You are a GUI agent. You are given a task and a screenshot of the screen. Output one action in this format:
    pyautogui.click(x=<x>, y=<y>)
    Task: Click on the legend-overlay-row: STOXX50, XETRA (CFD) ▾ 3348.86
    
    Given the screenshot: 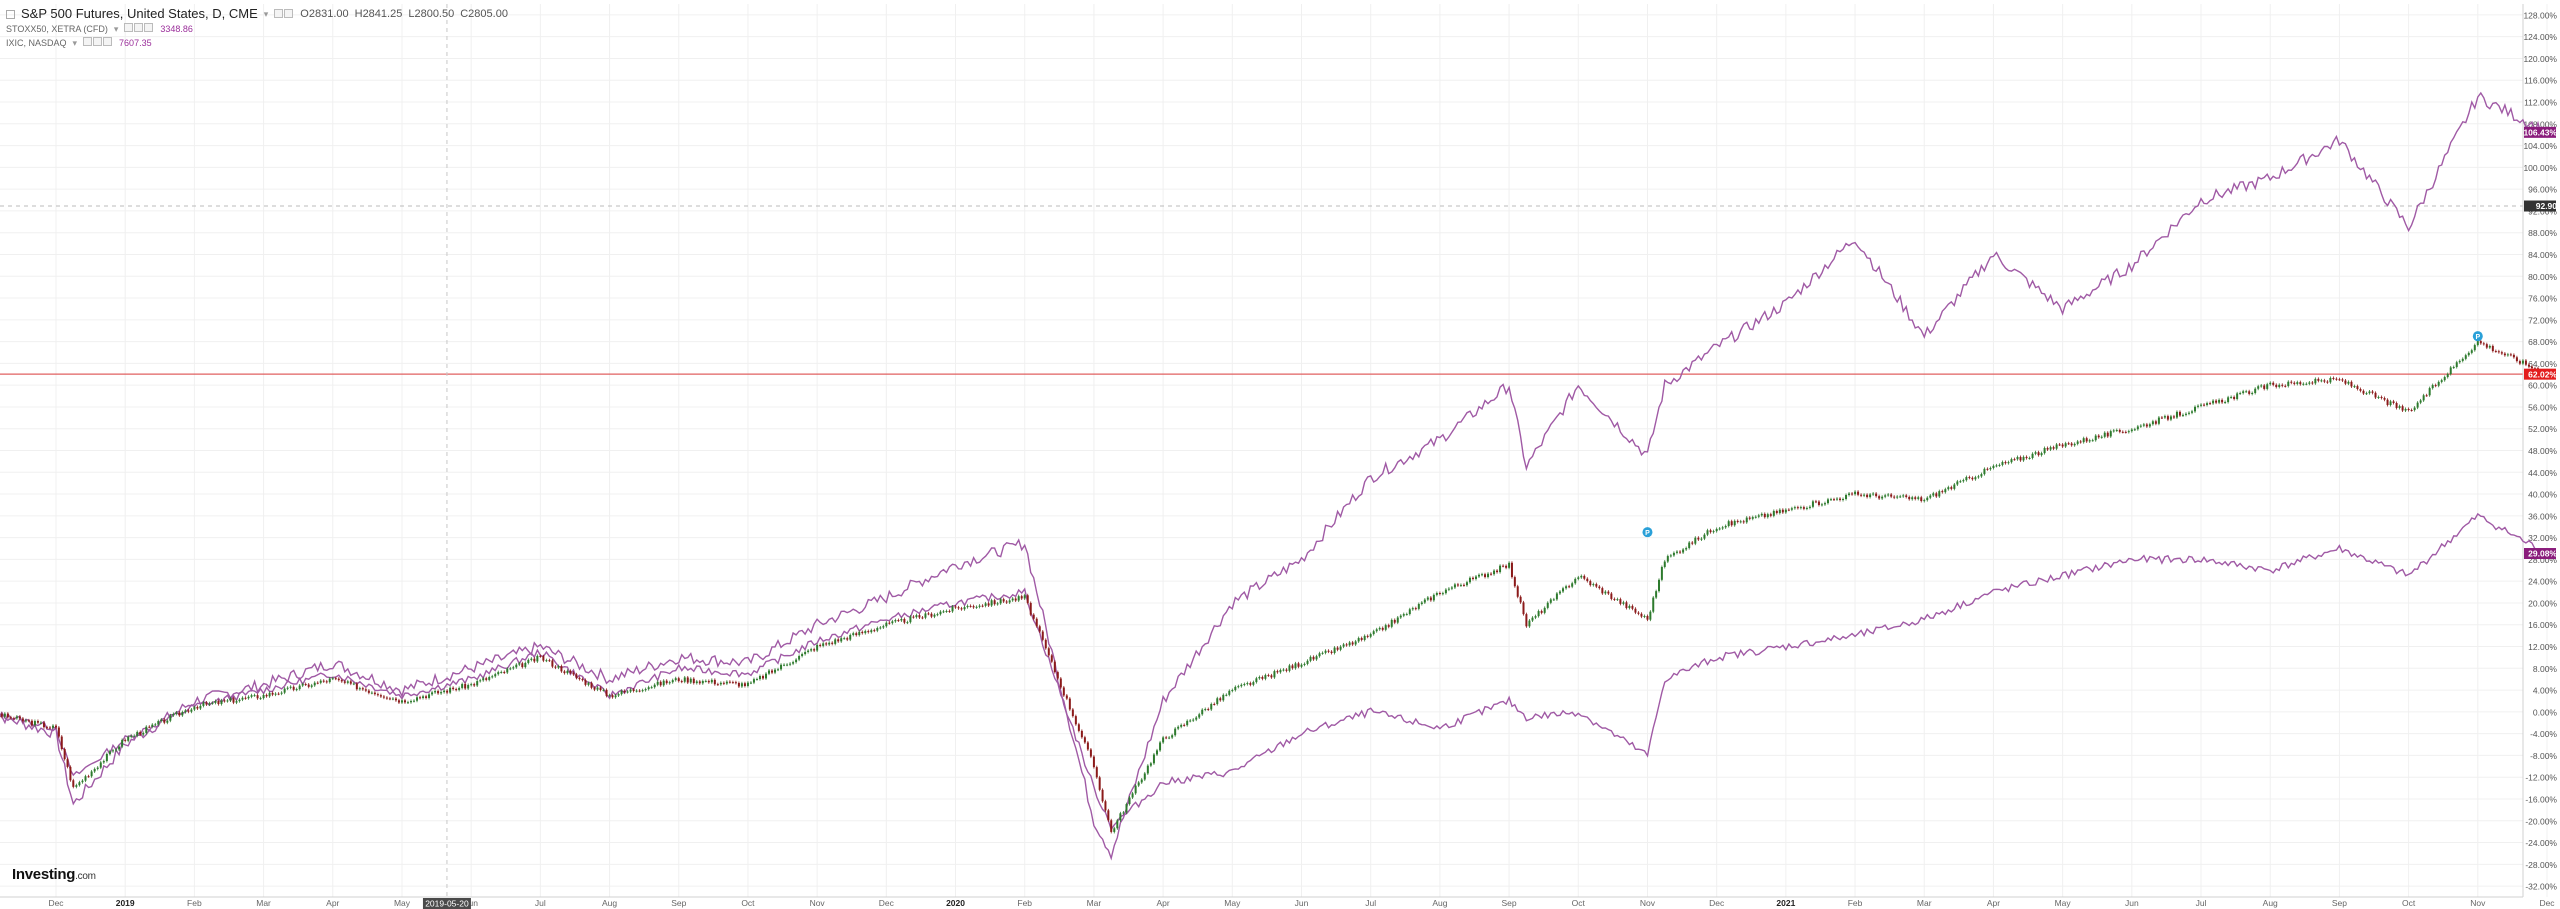 What is the action you would take?
    pyautogui.click(x=257, y=29)
    